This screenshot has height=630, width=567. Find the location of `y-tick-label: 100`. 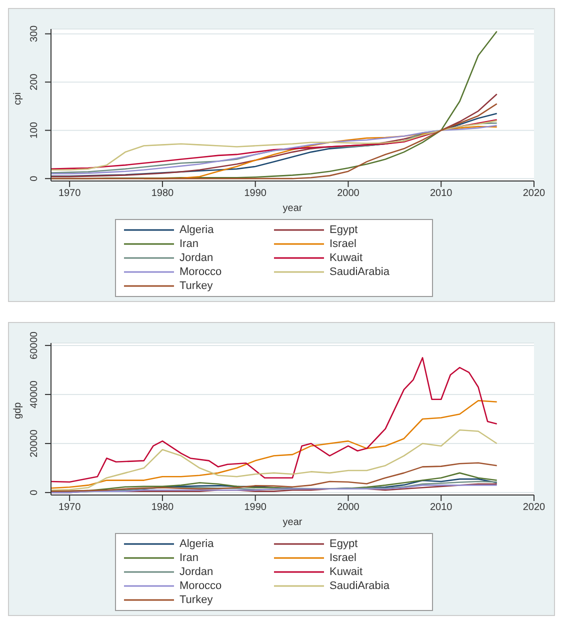

y-tick-label: 100 is located at coordinates (34, 130).